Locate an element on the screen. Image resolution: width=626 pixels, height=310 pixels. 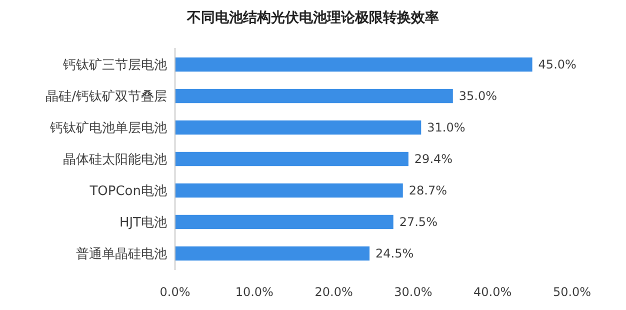
y-tick-label: 钙钛矿三节层电池 is located at coordinates (114, 66).